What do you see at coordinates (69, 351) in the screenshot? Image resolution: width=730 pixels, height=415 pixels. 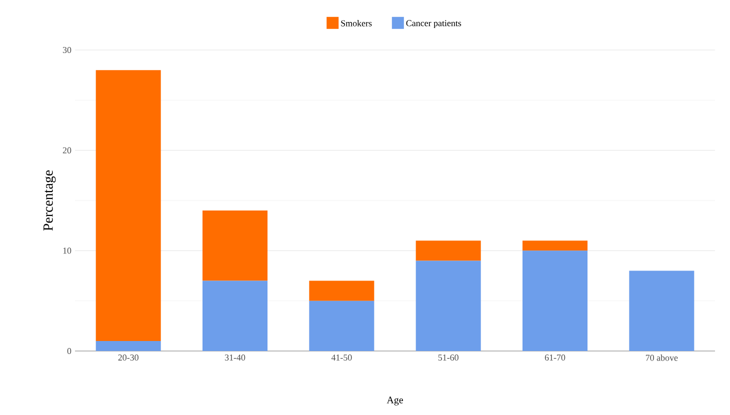 I see `y-tick-label: 0` at bounding box center [69, 351].